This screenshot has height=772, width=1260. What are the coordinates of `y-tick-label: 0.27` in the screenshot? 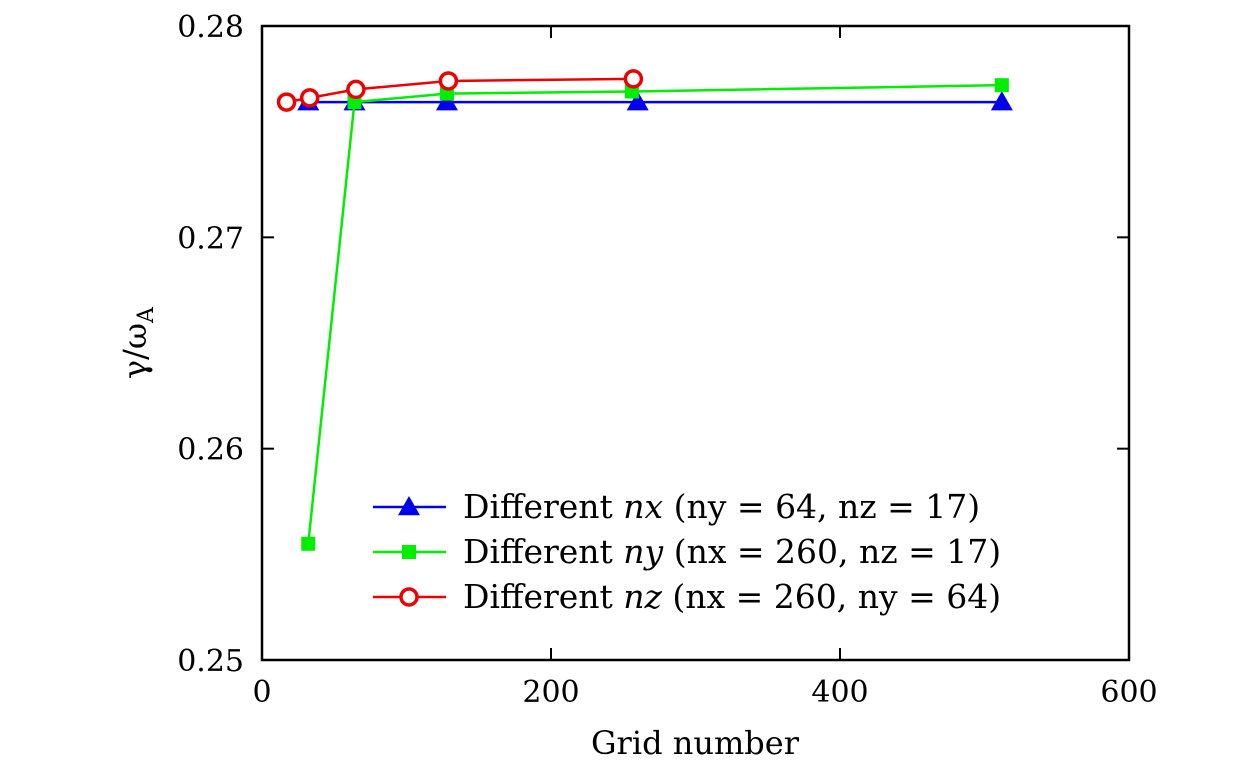 It's located at (210, 238).